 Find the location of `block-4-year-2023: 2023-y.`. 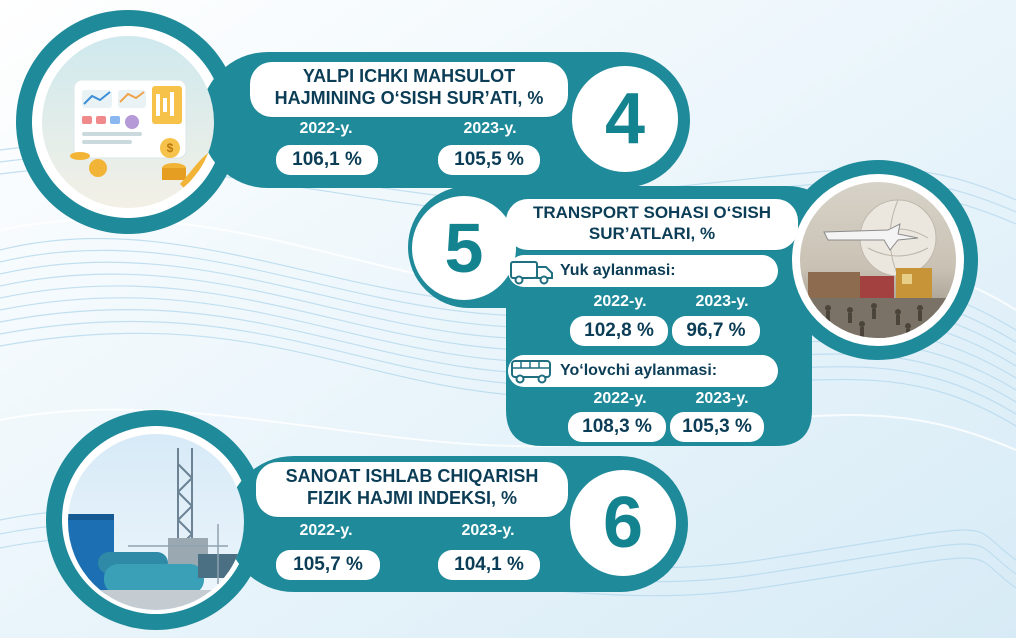

block-4-year-2023: 2023-y. is located at coordinates (490, 128).